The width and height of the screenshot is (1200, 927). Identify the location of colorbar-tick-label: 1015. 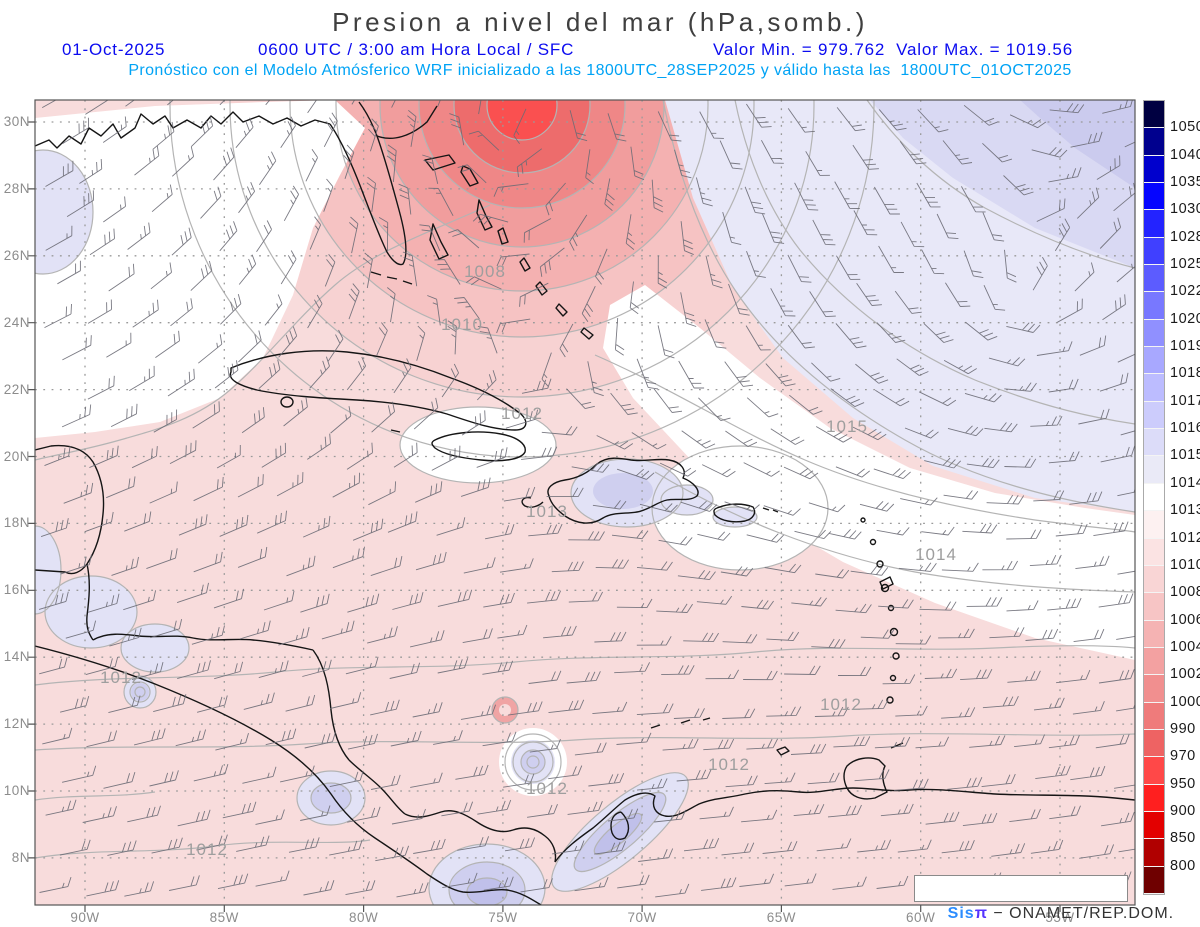
(1185, 455).